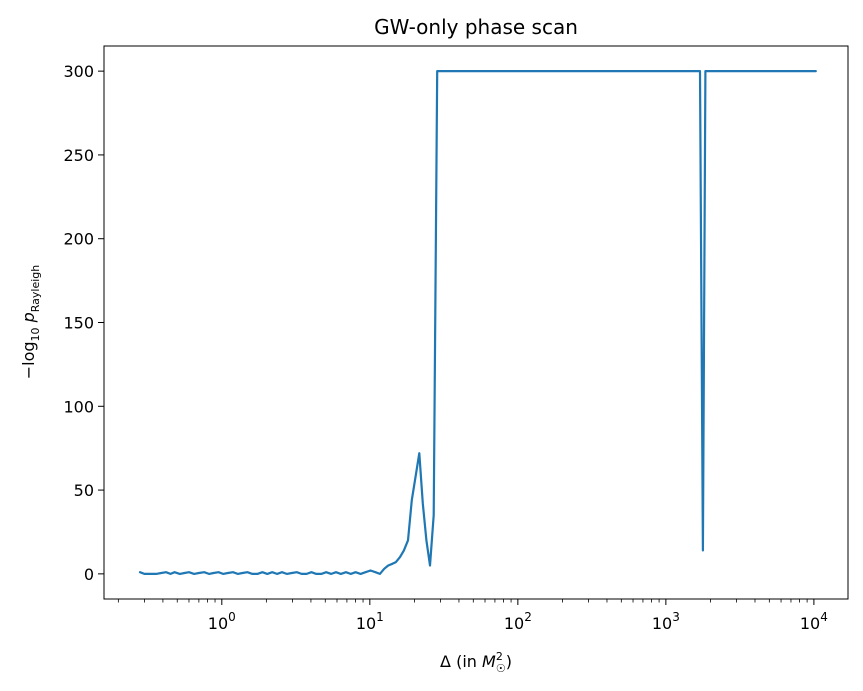 The width and height of the screenshot is (863, 691). What do you see at coordinates (476, 27) in the screenshot?
I see `chart-title: GW-only phase scan` at bounding box center [476, 27].